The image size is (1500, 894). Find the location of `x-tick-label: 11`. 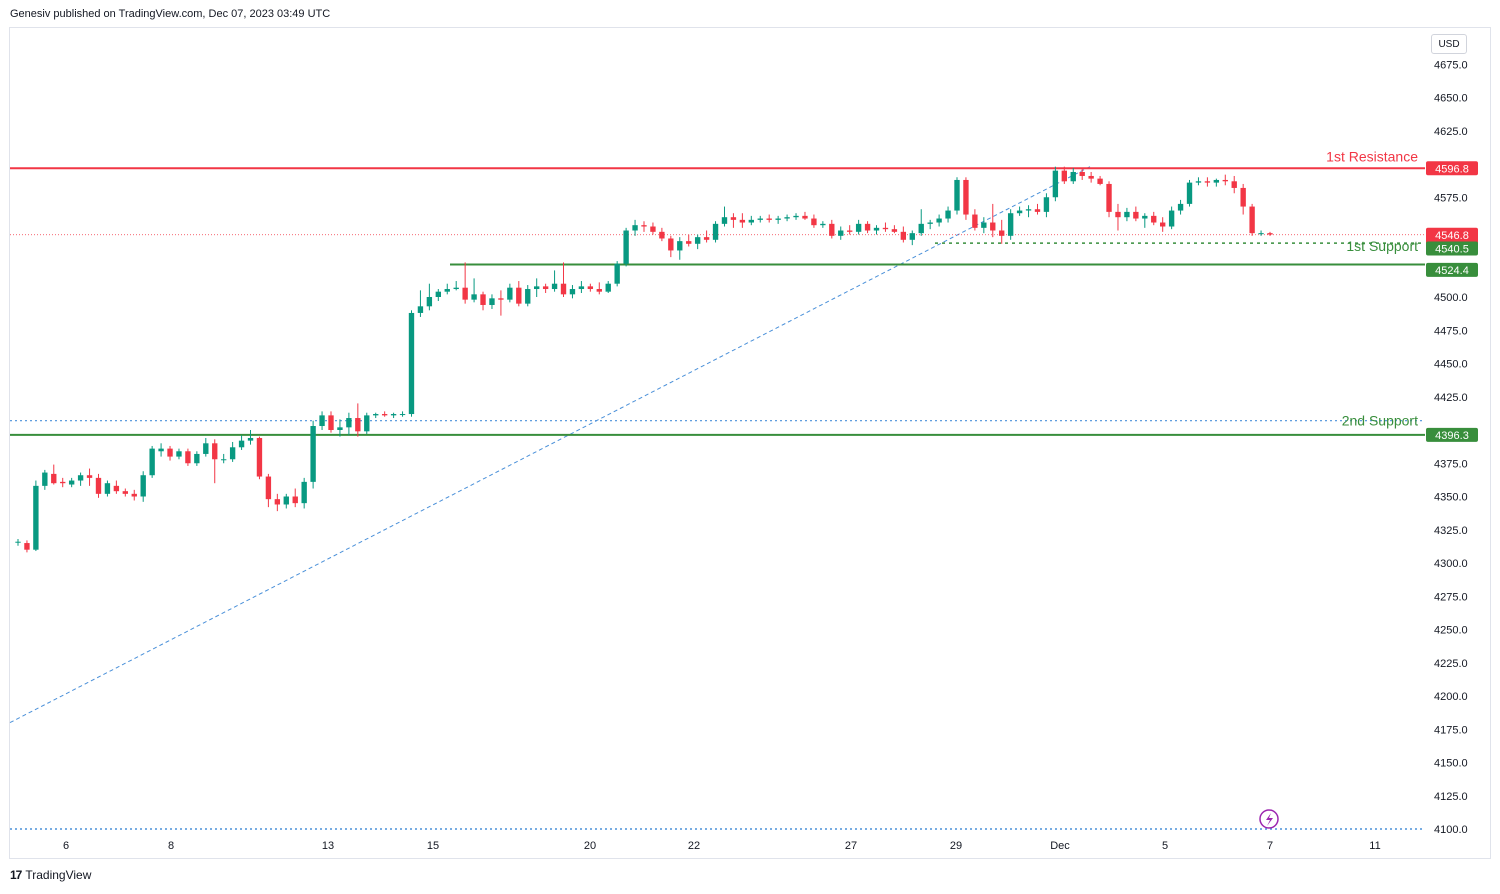

x-tick-label: 11 is located at coordinates (1374, 846).